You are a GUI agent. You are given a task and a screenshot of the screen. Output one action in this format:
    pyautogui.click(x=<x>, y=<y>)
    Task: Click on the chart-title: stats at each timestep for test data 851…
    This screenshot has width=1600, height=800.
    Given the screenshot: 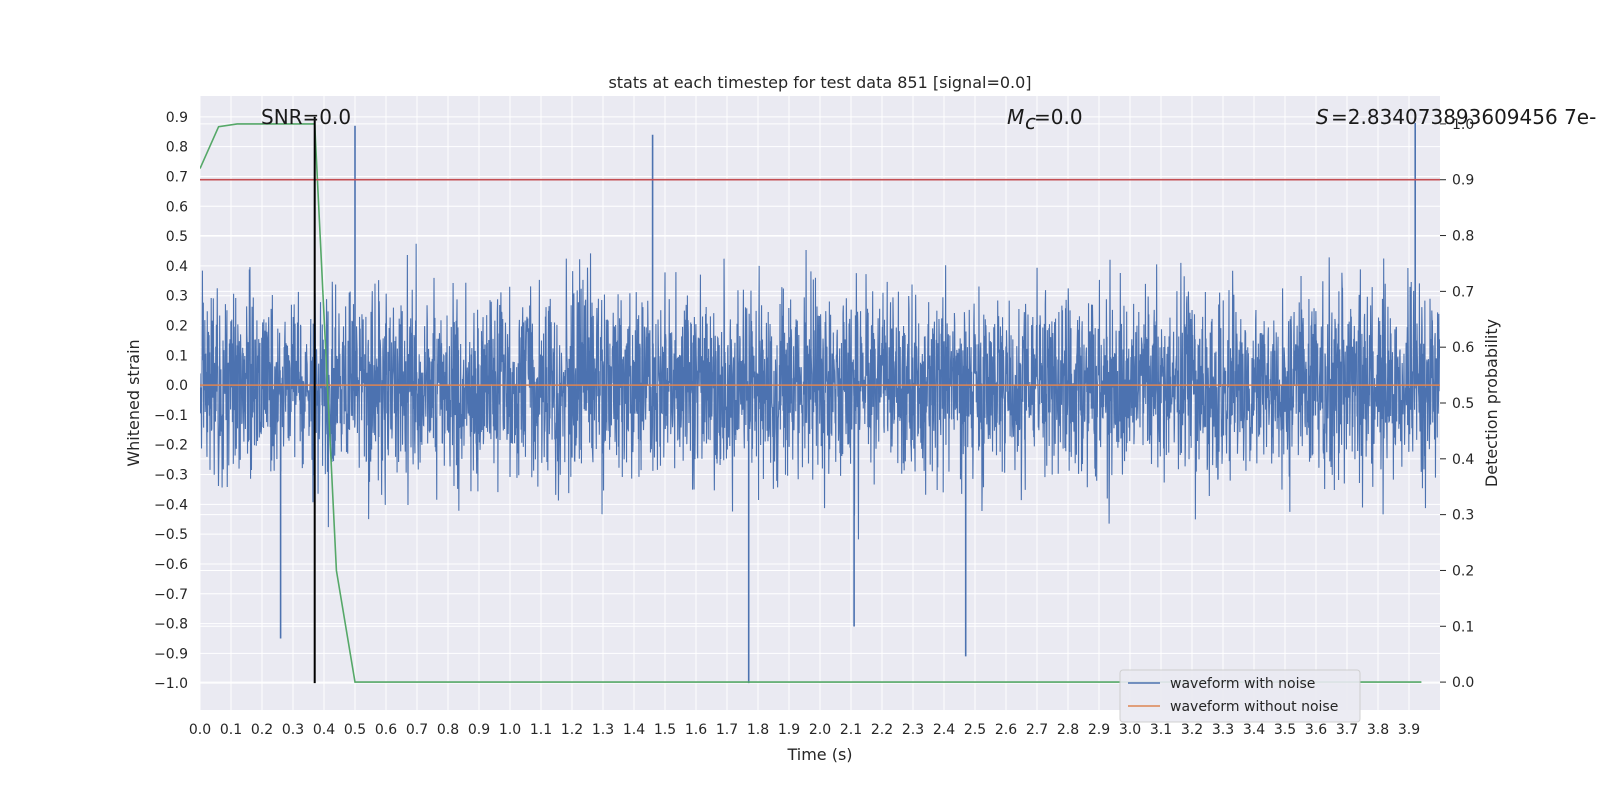 What is the action you would take?
    pyautogui.click(x=819, y=82)
    